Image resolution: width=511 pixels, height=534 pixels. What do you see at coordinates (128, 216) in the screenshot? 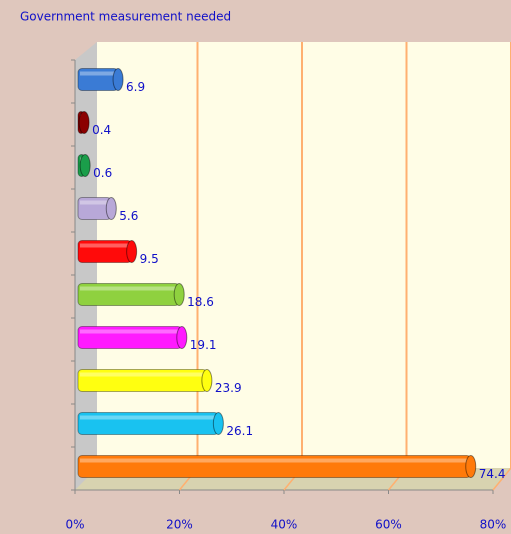
I see `data-label: 5.6` at bounding box center [128, 216].